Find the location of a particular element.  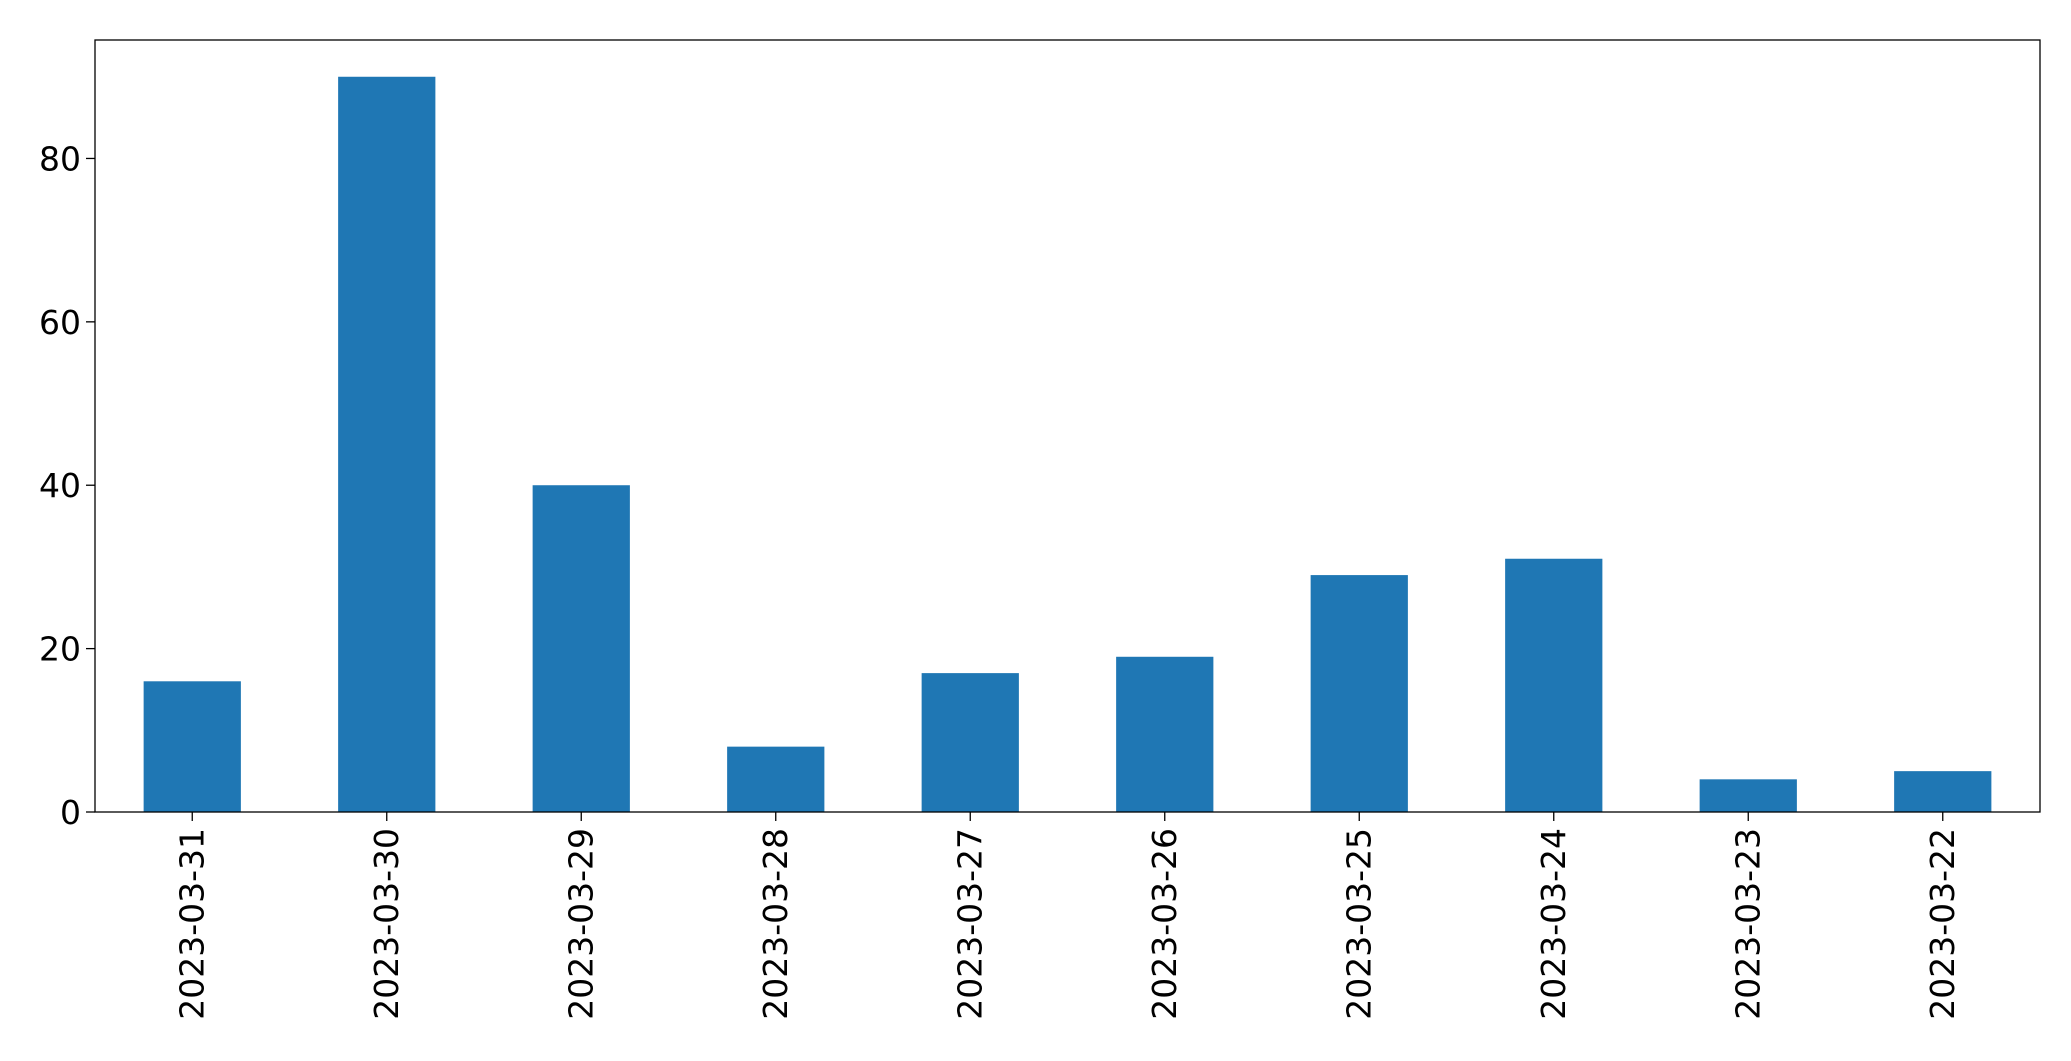

x-tick-label: 2023-03-24 is located at coordinates (1553, 924).